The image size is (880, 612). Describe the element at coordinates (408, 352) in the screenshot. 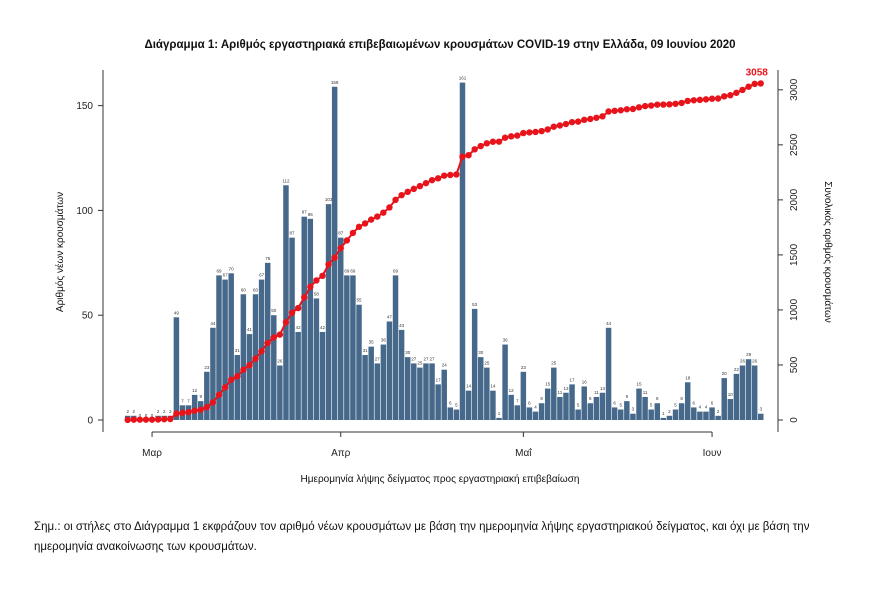

I see `bar-value-label: 30` at that location.